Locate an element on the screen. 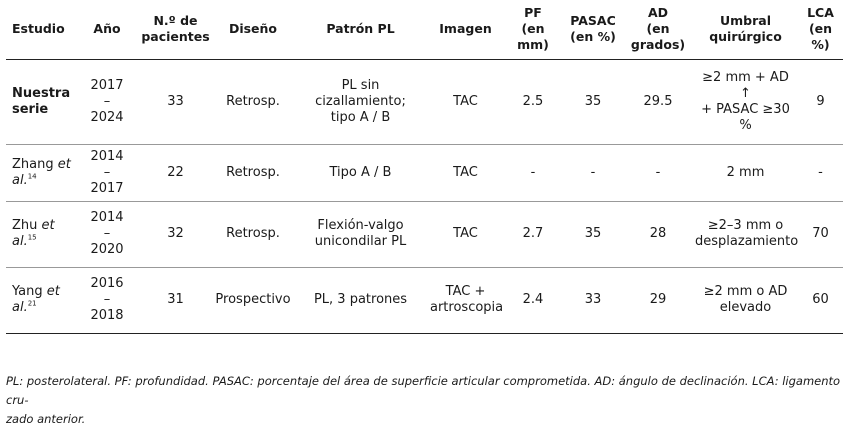 This screenshot has height=429, width=853. reference-superscript: 15 is located at coordinates (32, 237).